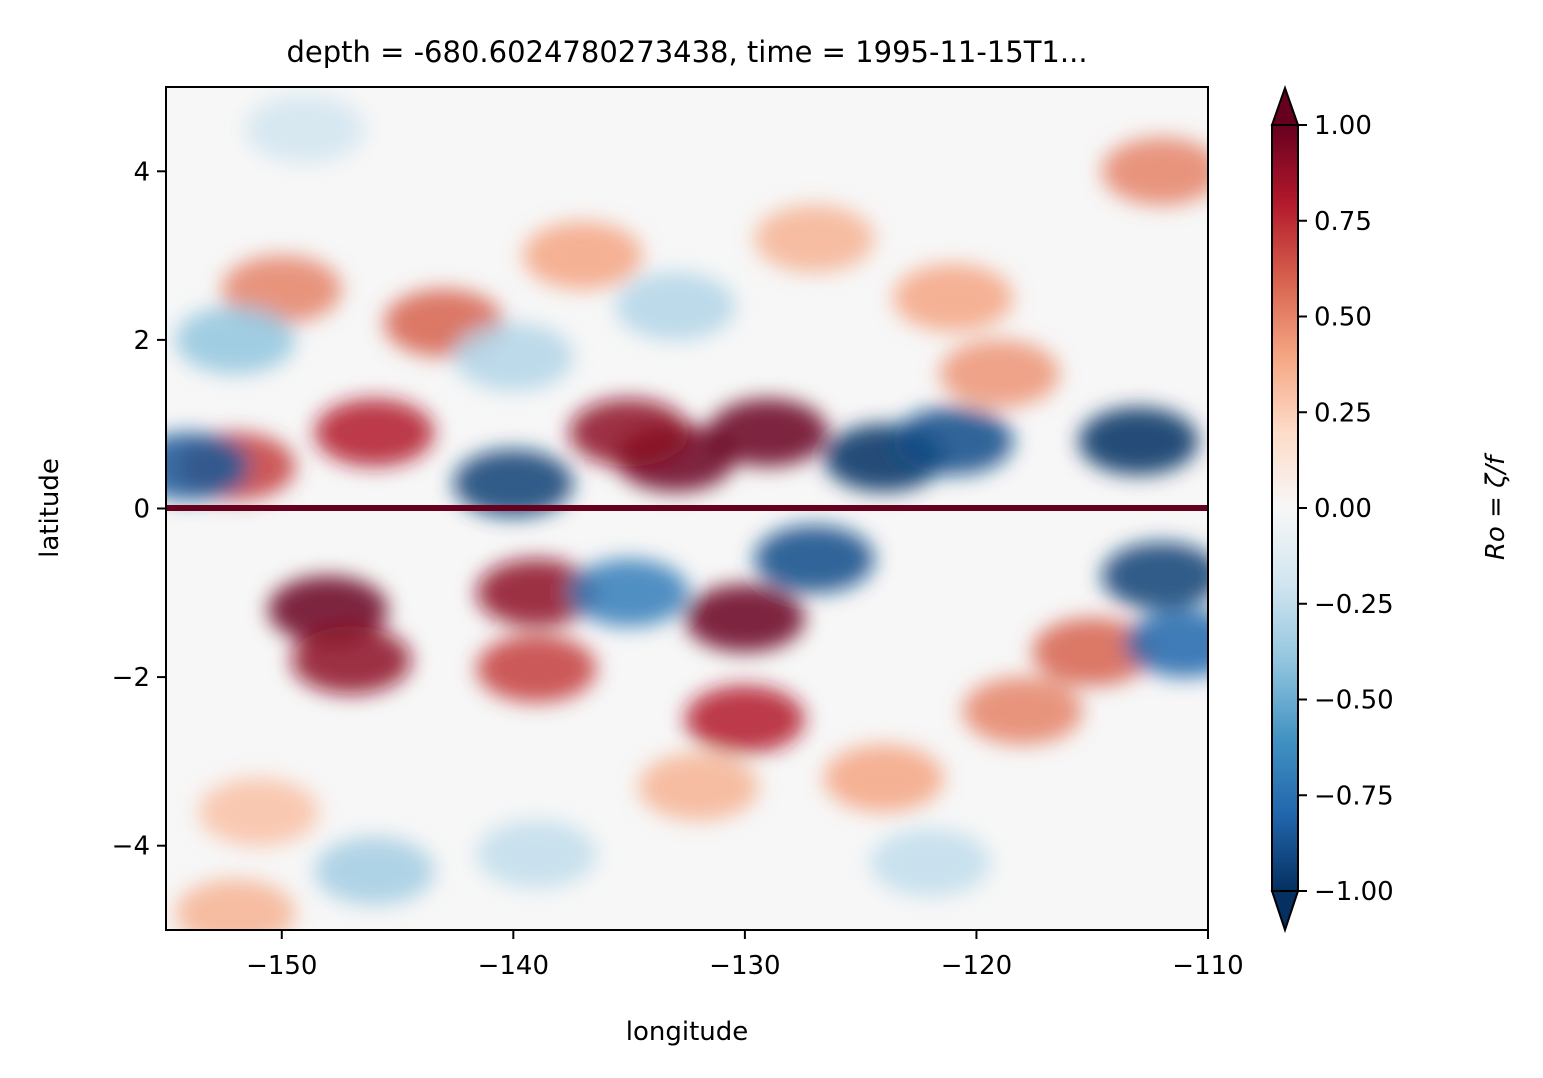 The image size is (1543, 1078). What do you see at coordinates (1285, 912) in the screenshot?
I see `colorbar-extend-min` at bounding box center [1285, 912].